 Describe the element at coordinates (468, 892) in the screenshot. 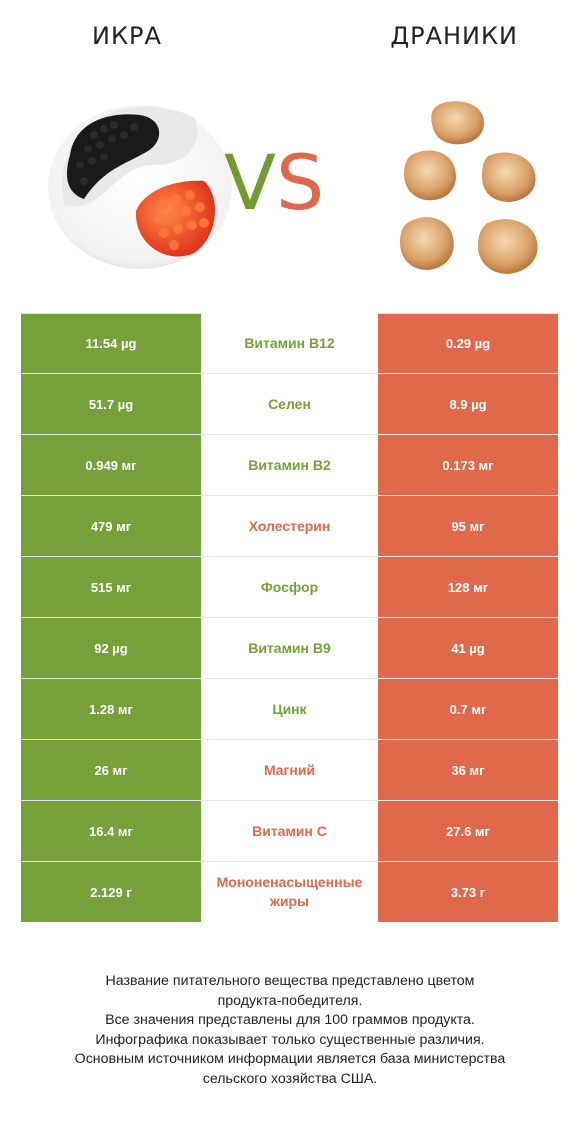

I see `right-value: 3.73 г` at that location.